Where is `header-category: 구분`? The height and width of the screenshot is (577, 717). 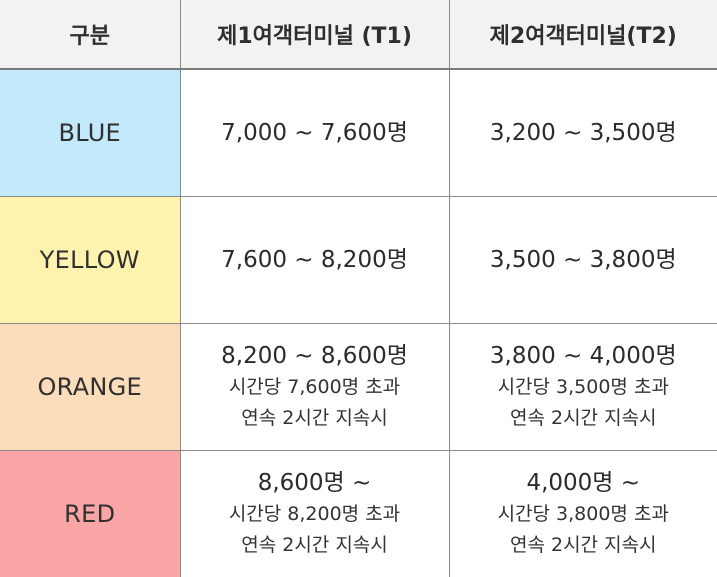 header-category: 구분 is located at coordinates (90, 35).